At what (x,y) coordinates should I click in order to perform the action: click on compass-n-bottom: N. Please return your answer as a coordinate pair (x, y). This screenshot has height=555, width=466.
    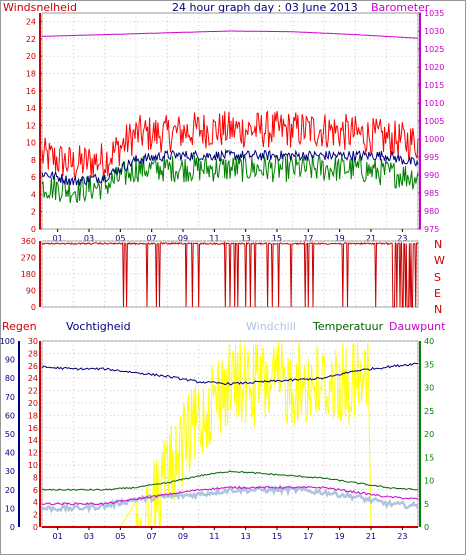
    Looking at the image, I should click on (438, 309).